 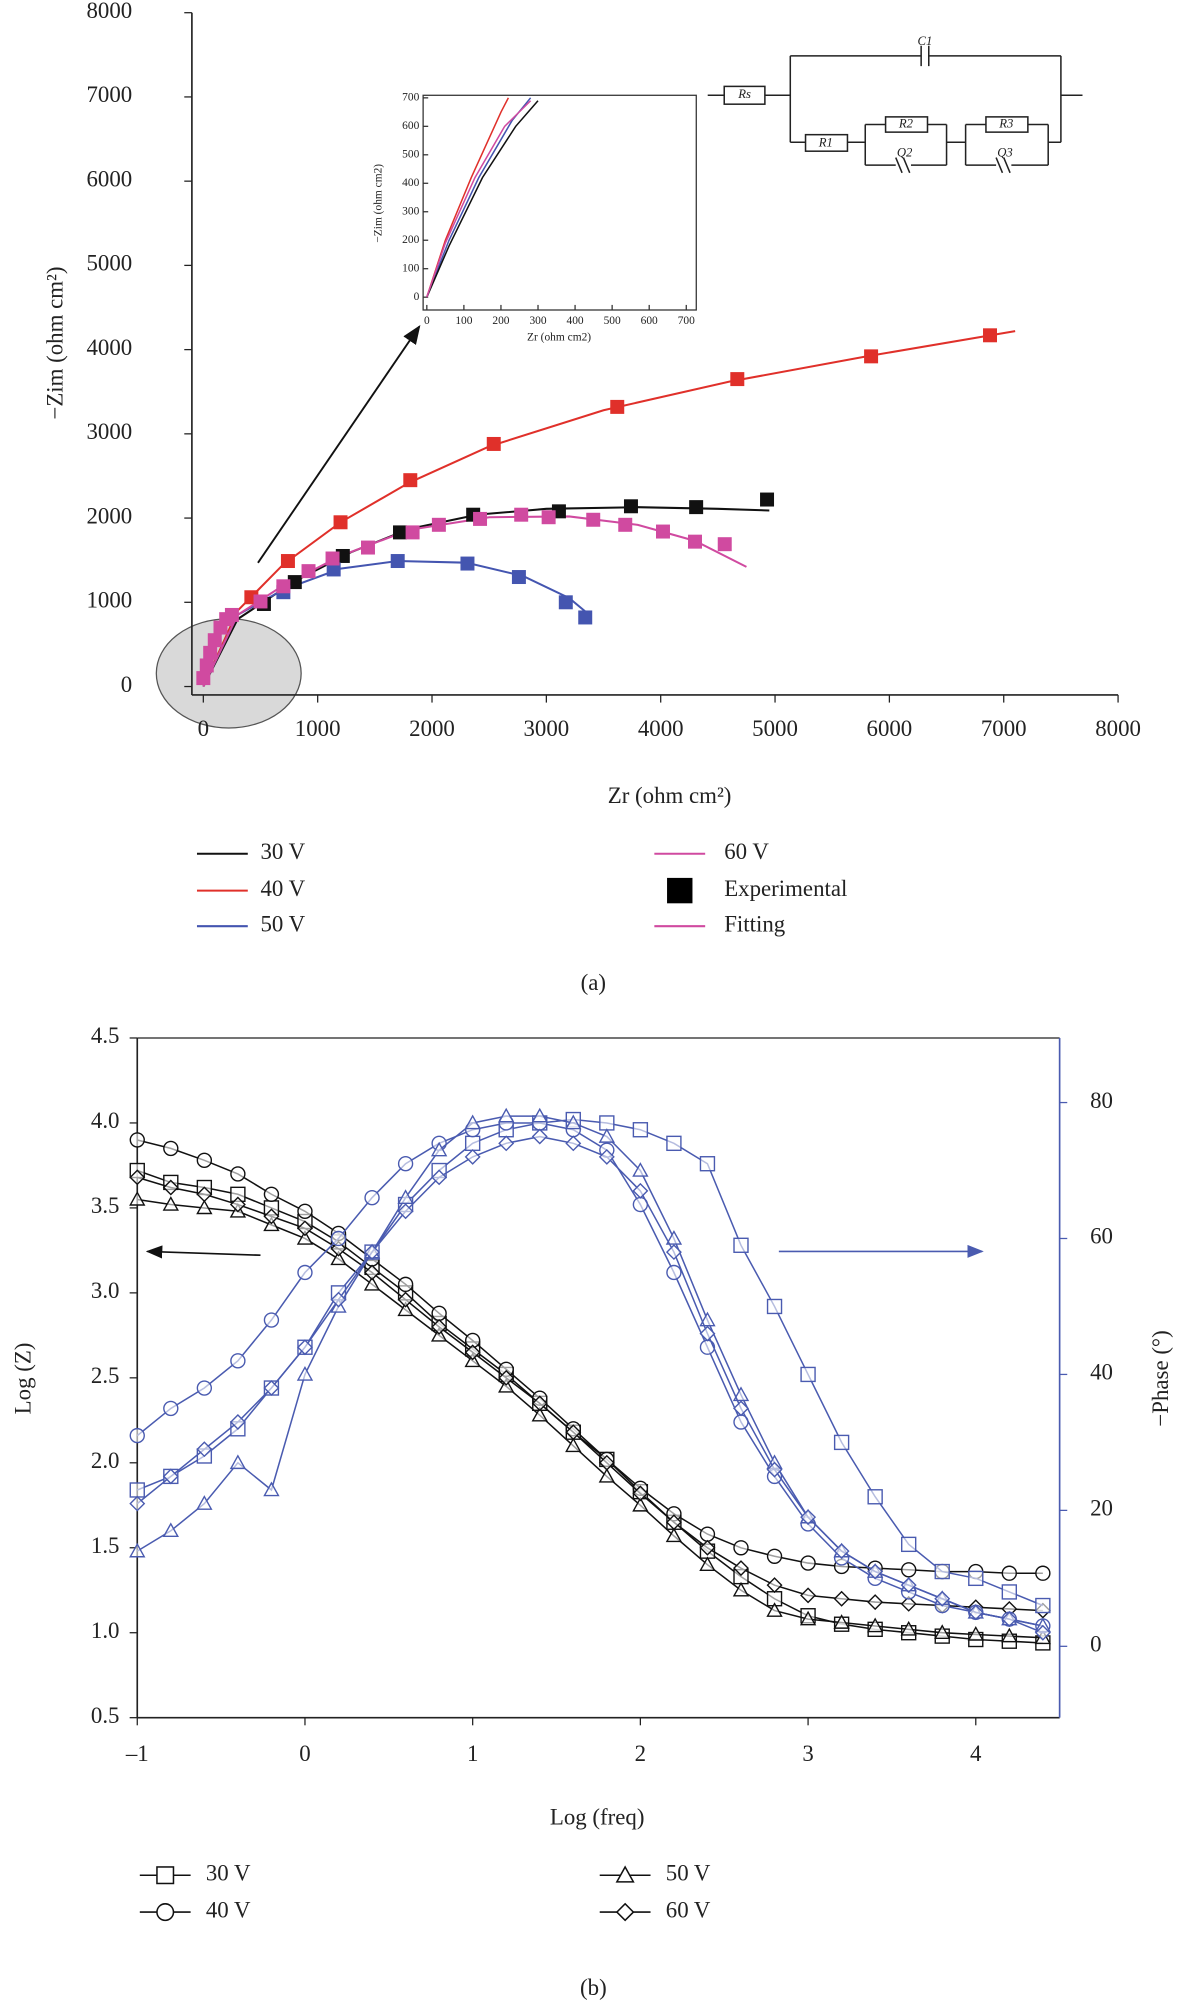 I want to click on y-tick-label: 4.5, so click(x=105, y=1035).